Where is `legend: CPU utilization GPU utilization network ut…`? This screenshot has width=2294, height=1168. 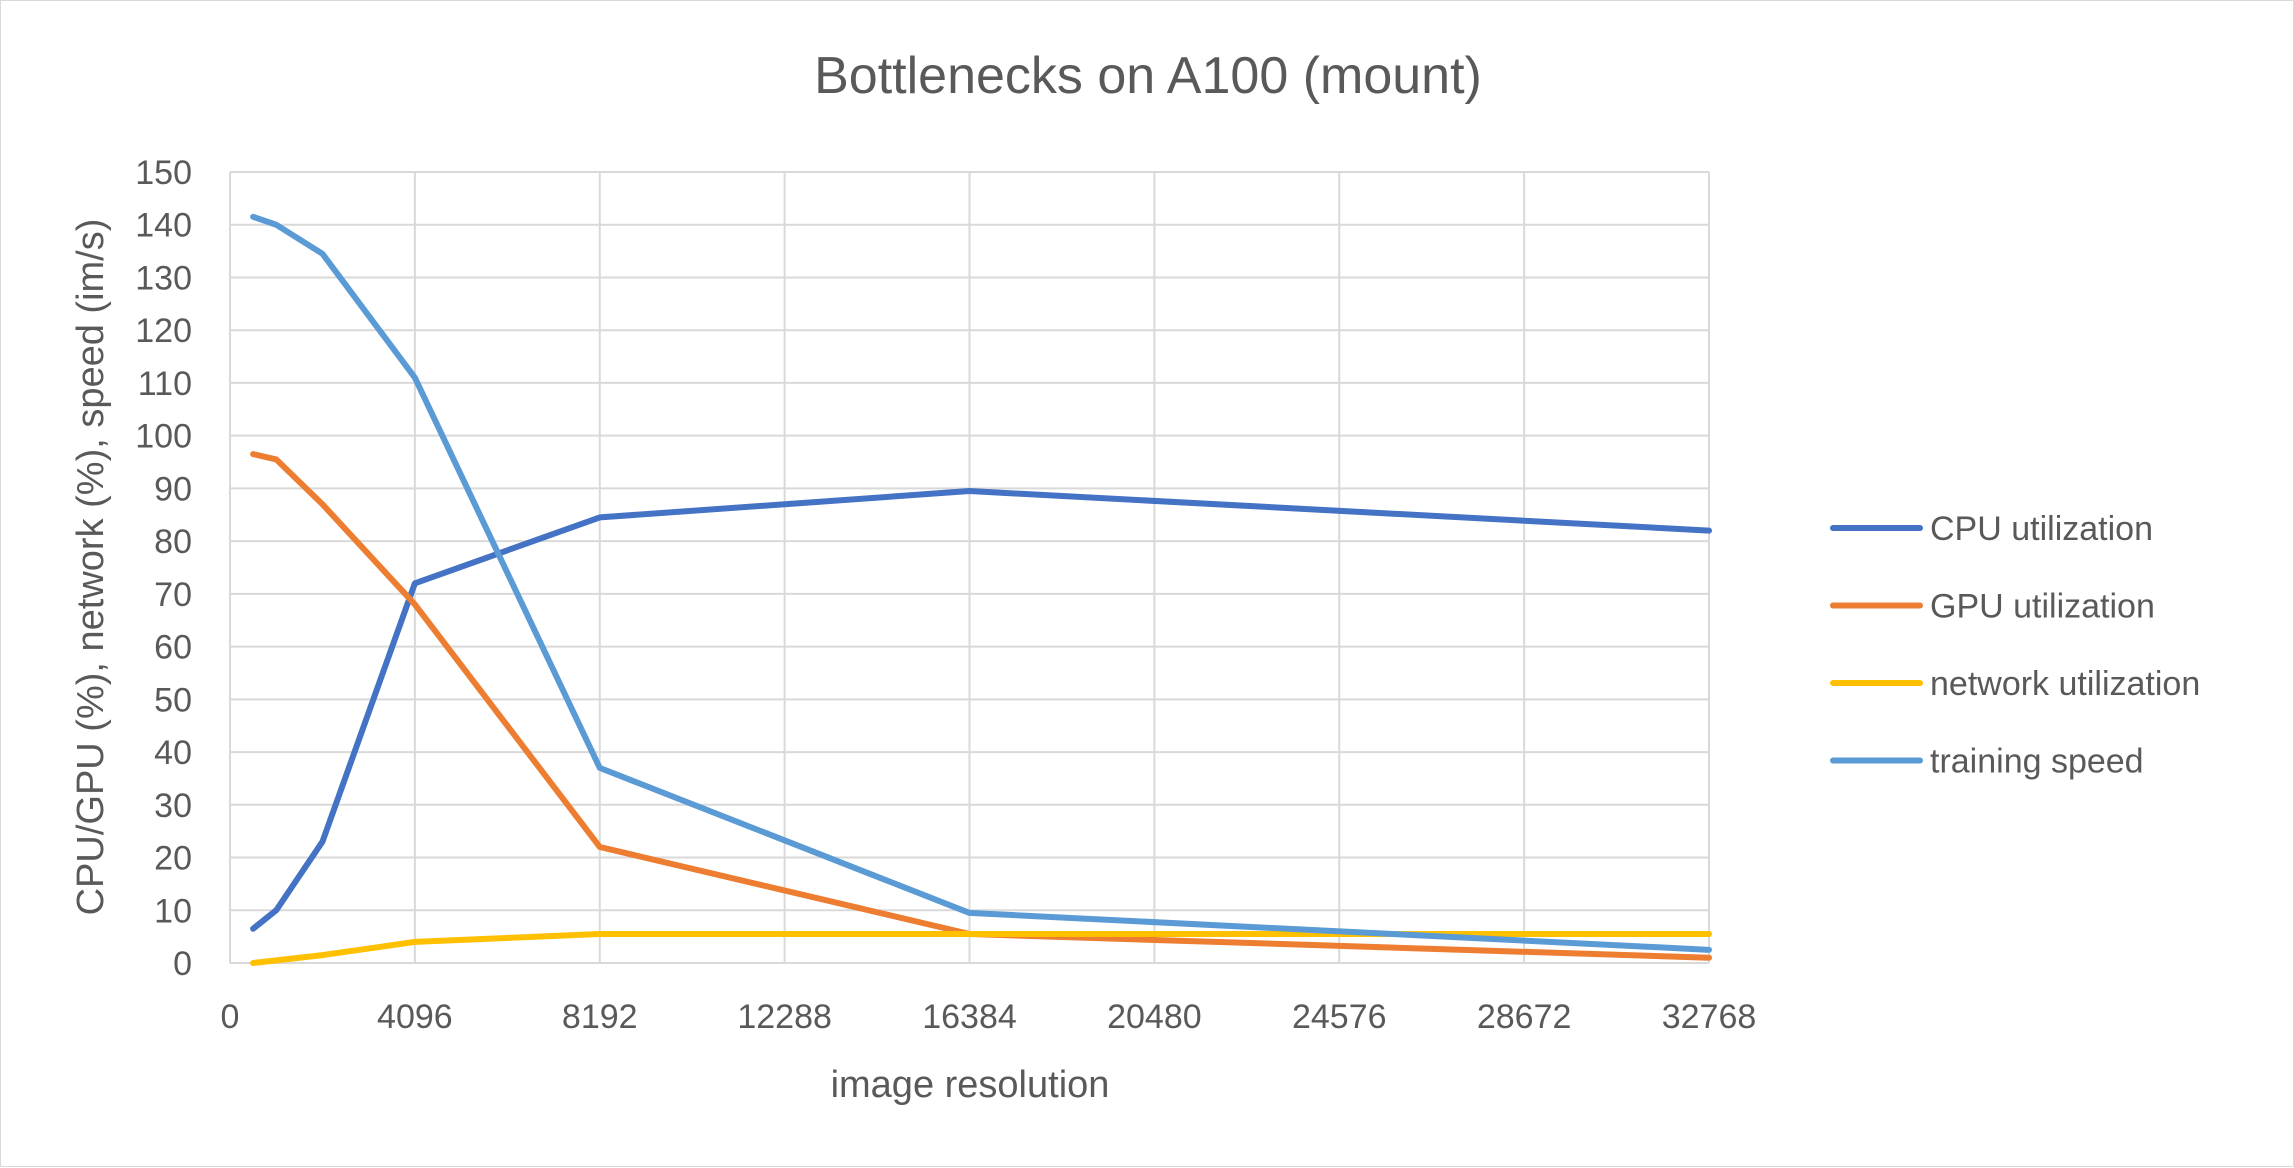 legend: CPU utilization GPU utilization network ut… is located at coordinates (2015, 645).